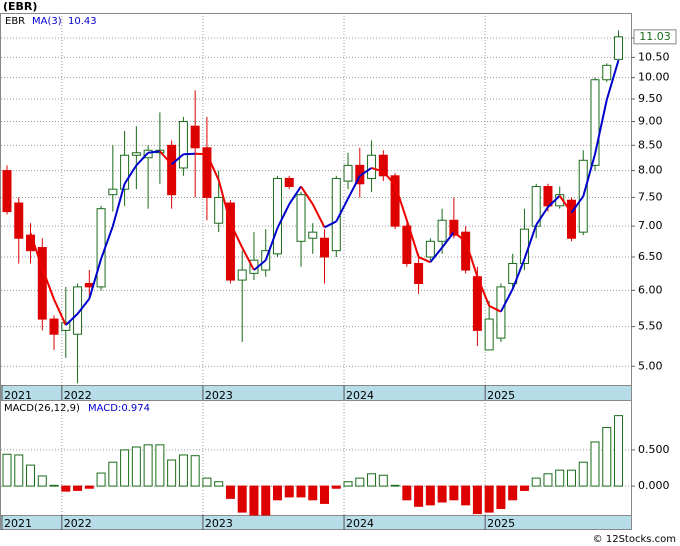 The height and width of the screenshot is (546, 680). I want to click on footer: © 12Stocks.com, so click(634, 539).